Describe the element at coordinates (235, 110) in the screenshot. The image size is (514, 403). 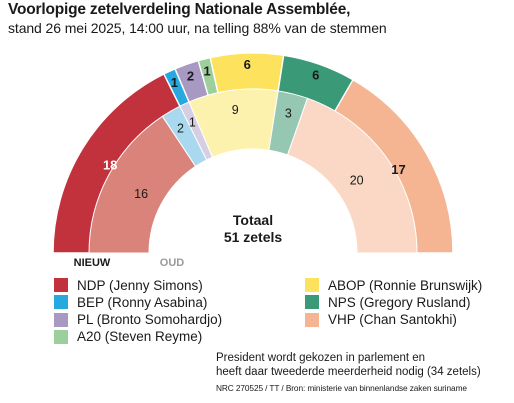
I see `oud-label-abop: 9` at that location.